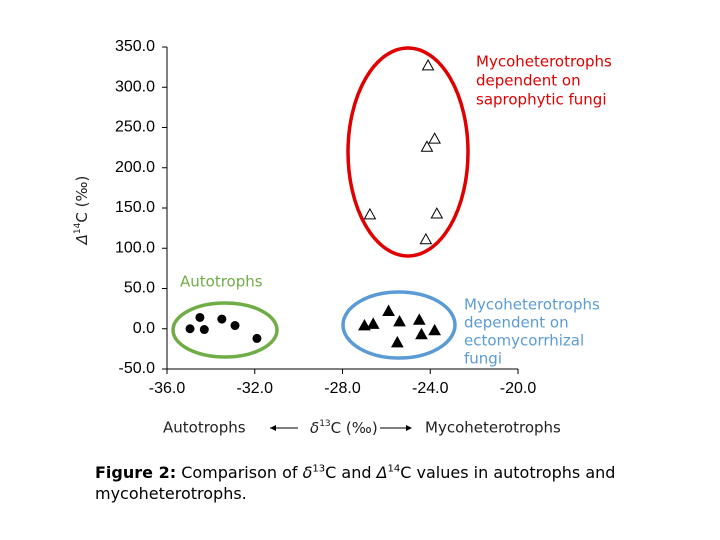 Image resolution: width=720 pixels, height=540 pixels. Describe the element at coordinates (524, 341) in the screenshot. I see `annotation: ectomycorrhizal` at that location.